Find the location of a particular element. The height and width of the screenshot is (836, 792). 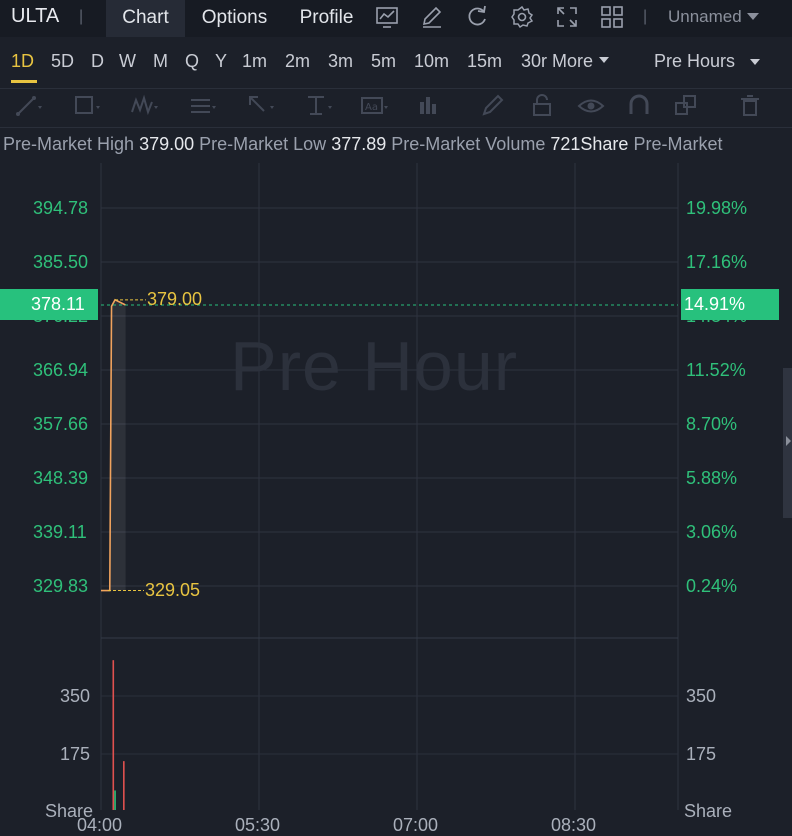

interval-5d: 5D is located at coordinates (63, 61).